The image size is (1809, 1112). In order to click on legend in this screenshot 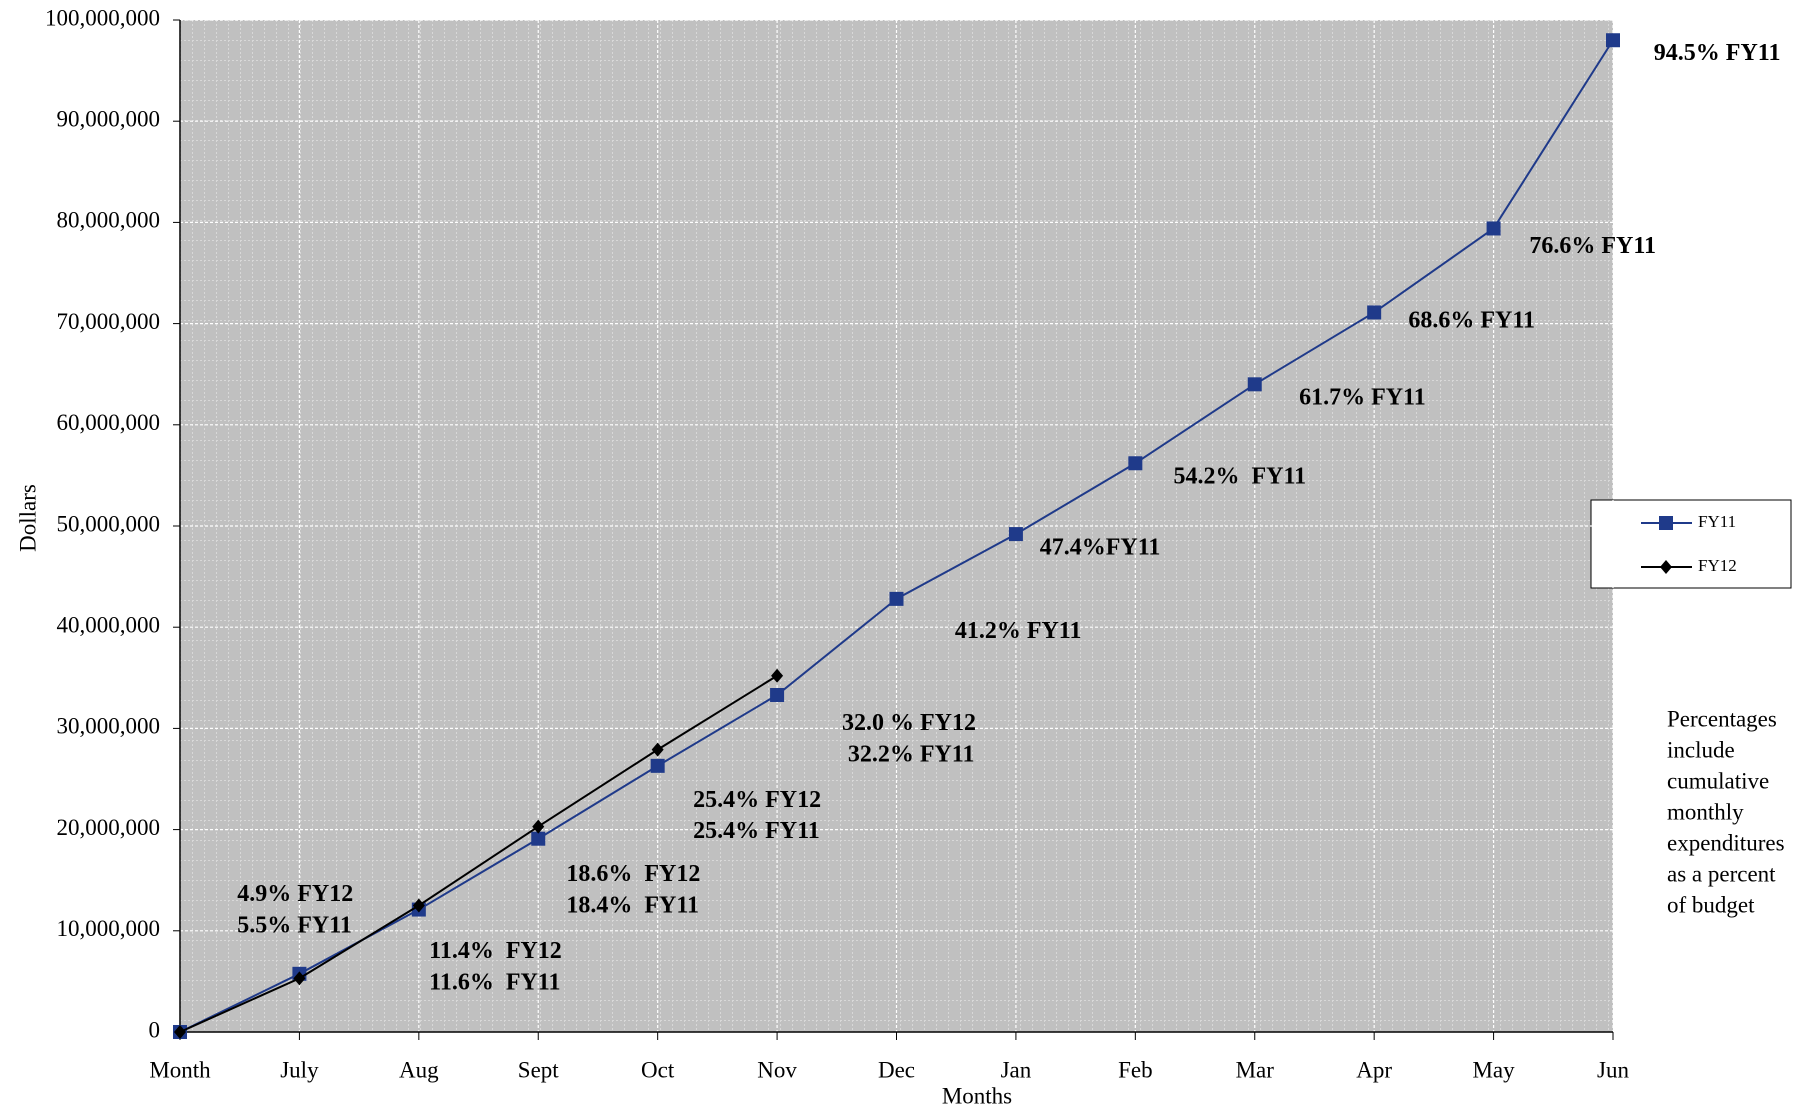, I will do `click(1691, 544)`.